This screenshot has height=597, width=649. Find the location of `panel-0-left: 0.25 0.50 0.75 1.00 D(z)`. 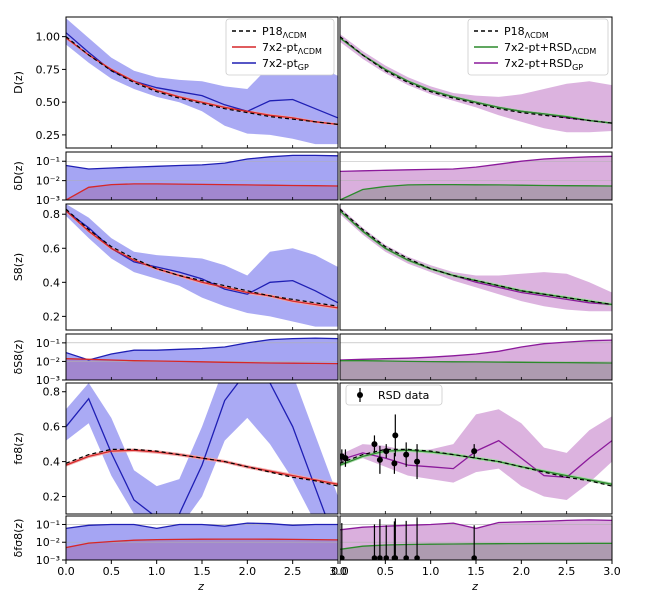

panel-0-left: 0.25 0.50 0.75 1.00 D(z) is located at coordinates (175, 82).